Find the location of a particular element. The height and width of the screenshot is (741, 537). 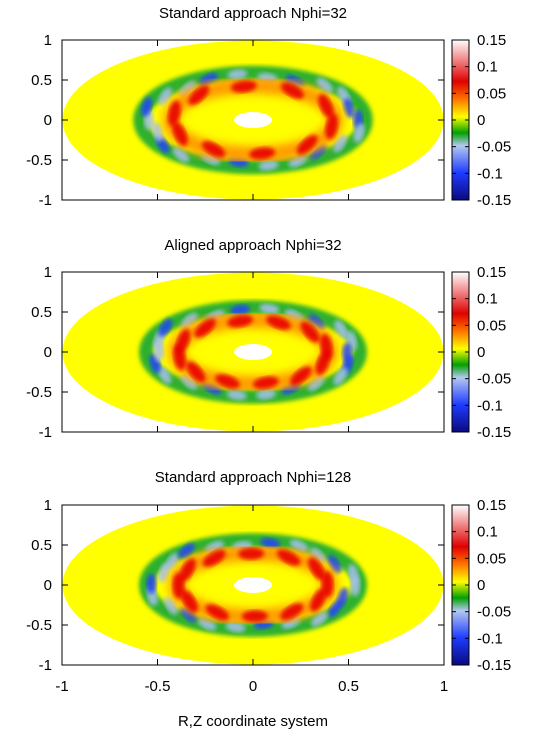

panel-2-title: Aligned approach Nphi=32 is located at coordinates (252, 245).